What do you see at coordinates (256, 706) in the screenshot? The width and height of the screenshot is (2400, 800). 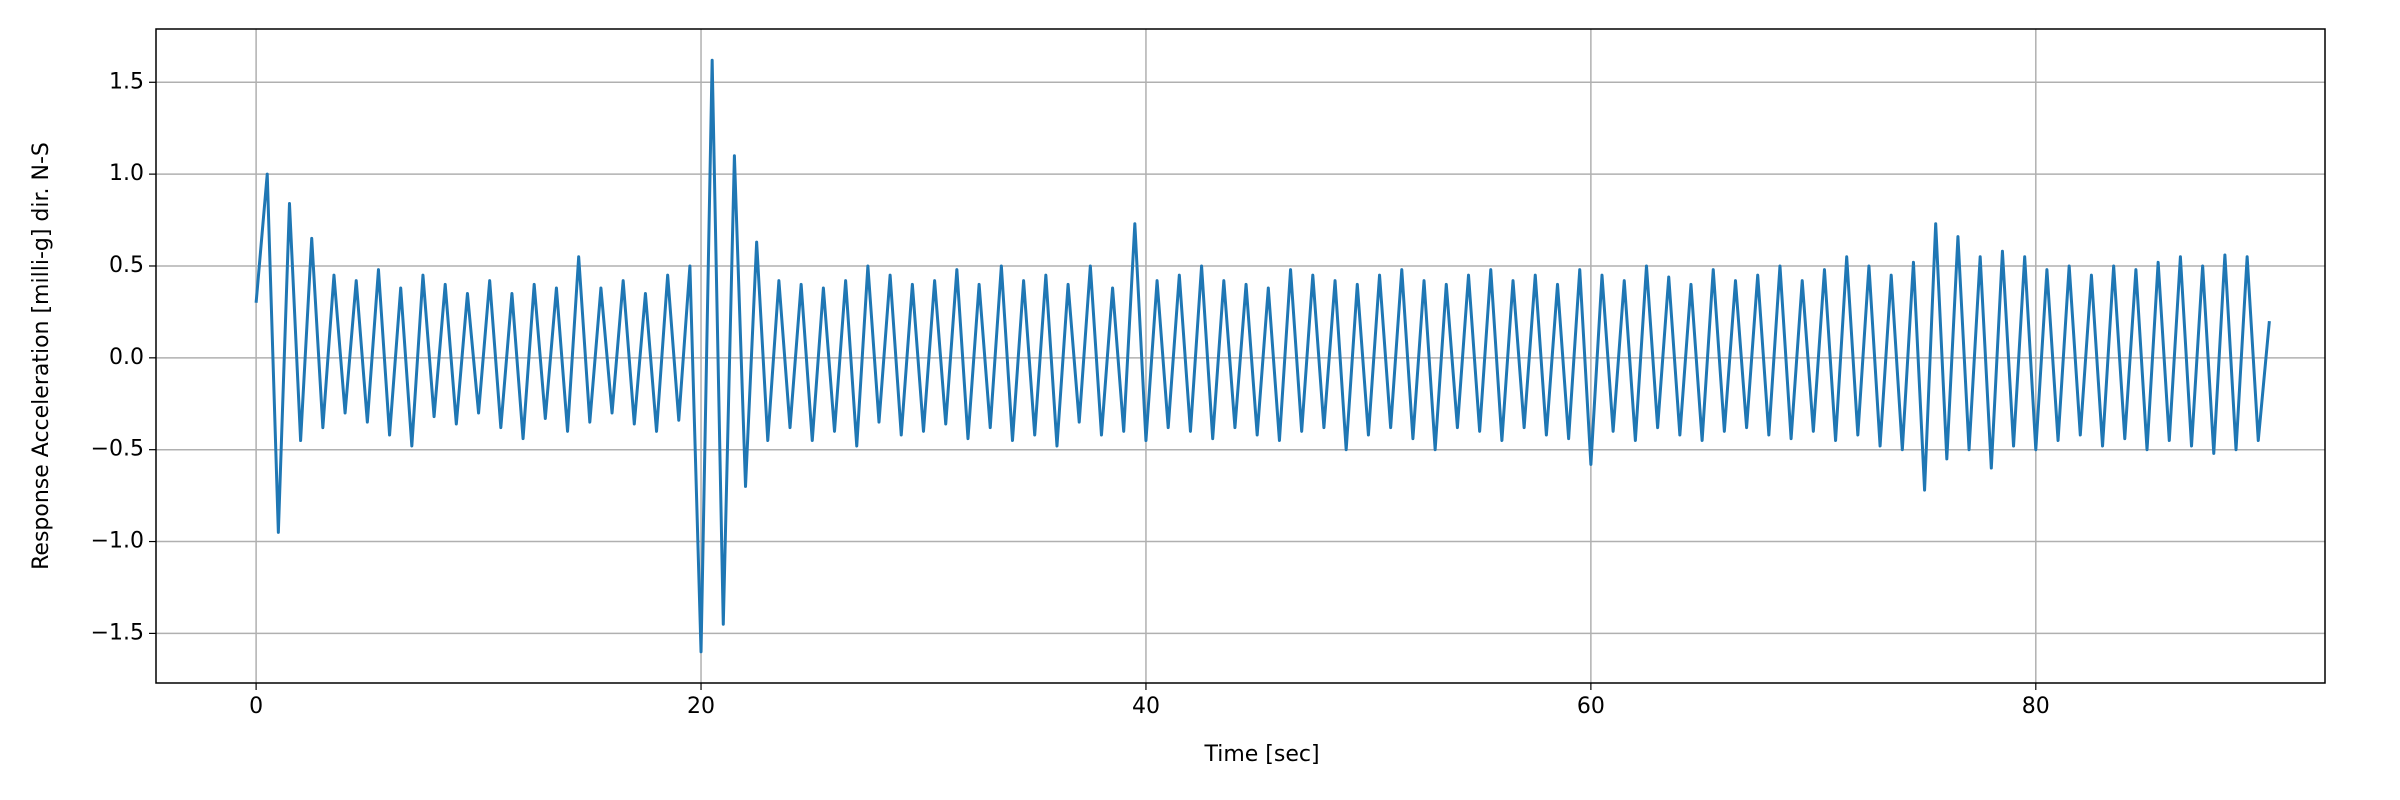 I see `x-tick-label: 0` at bounding box center [256, 706].